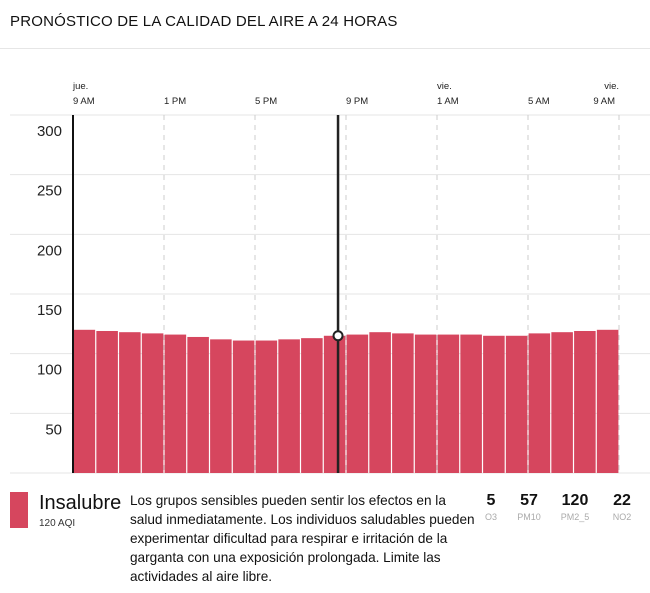  I want to click on category-label: Insalubre, so click(80, 503).